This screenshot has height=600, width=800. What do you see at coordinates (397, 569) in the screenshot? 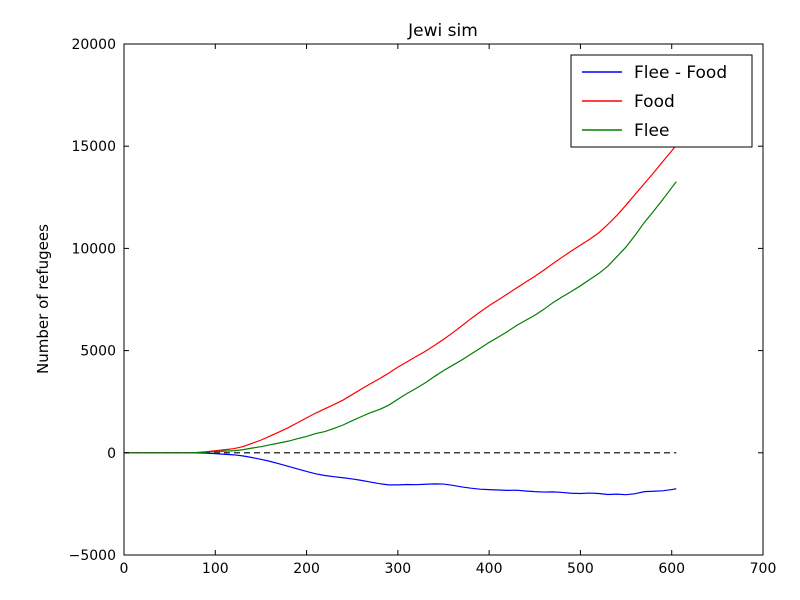
I see `x-tick-label: 300` at bounding box center [397, 569].